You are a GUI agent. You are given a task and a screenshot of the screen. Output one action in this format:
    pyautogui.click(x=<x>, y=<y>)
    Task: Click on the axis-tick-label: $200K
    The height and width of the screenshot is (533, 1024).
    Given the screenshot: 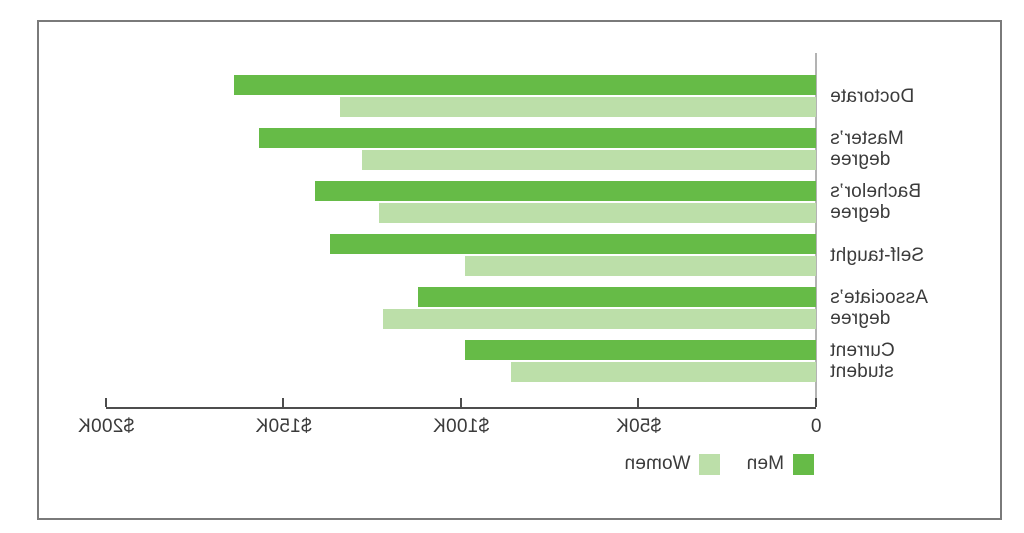 What is the action you would take?
    pyautogui.click(x=106, y=426)
    